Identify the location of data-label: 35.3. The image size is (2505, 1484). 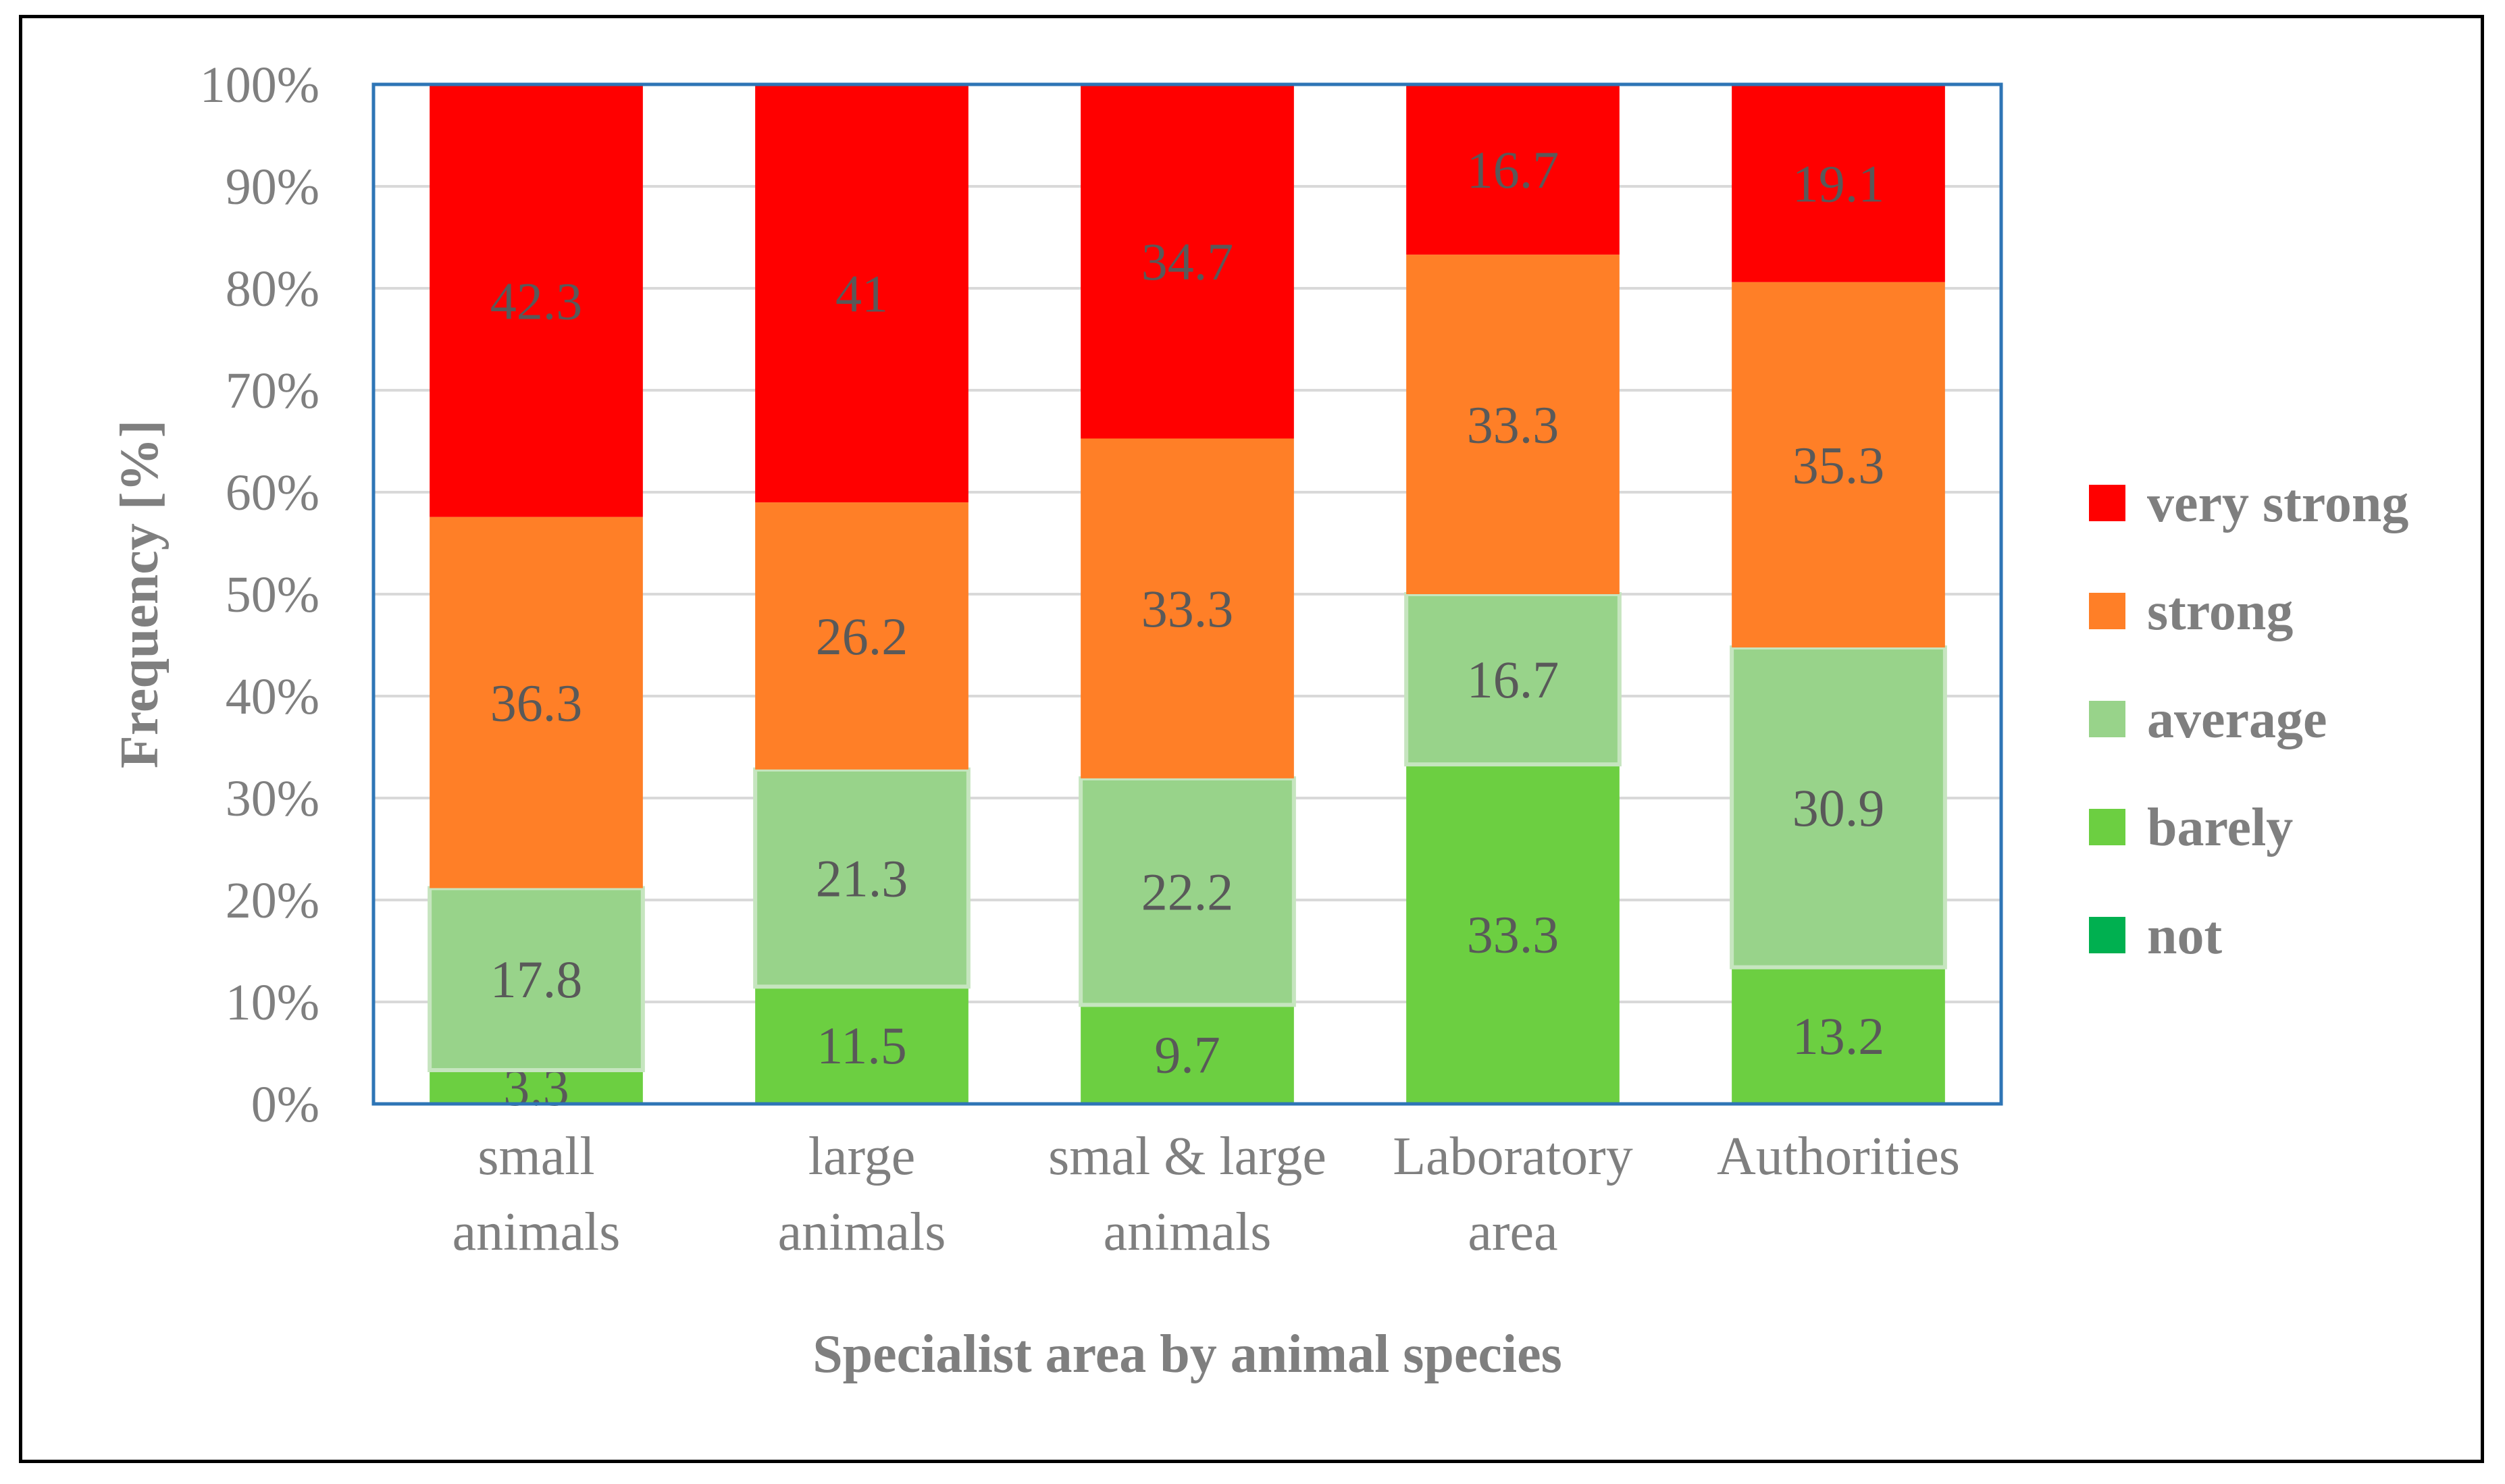
(1838, 464).